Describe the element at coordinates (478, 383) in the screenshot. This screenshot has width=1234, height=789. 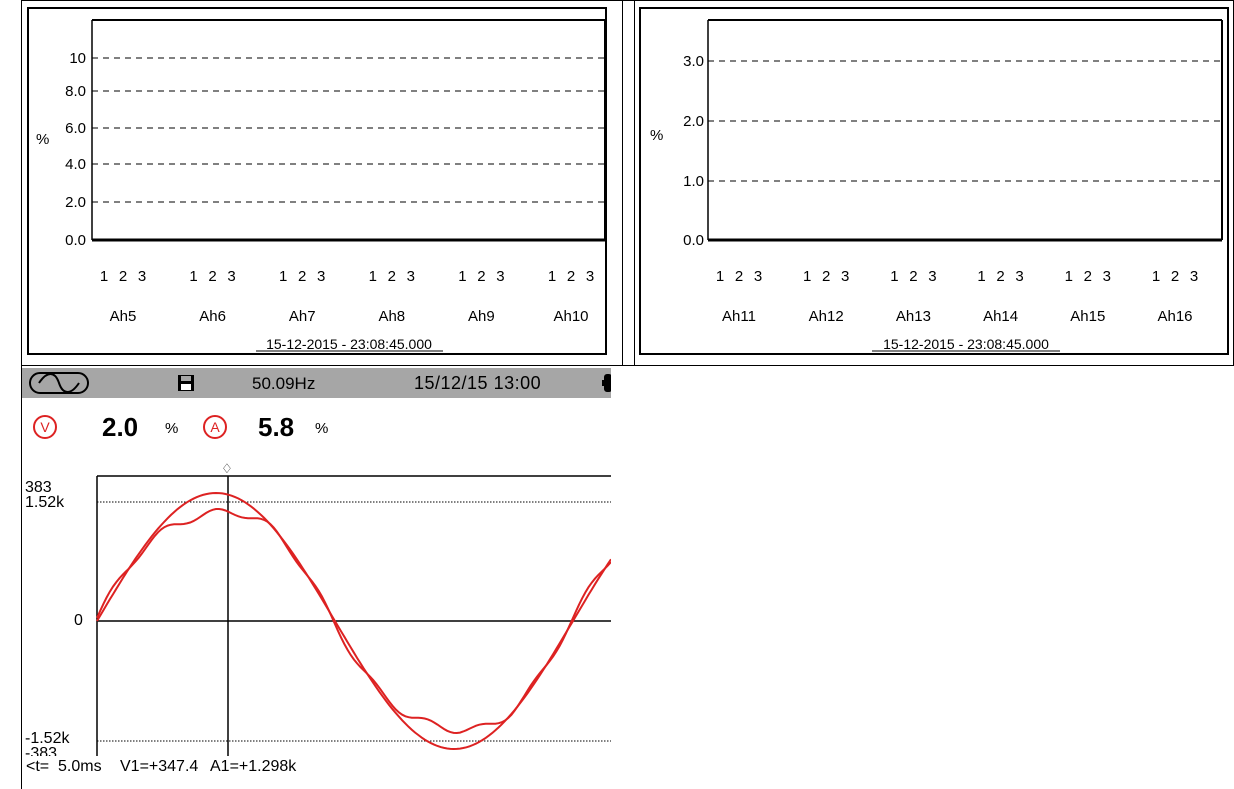
I see `datetime-readout: 15/12/15 13:00` at that location.